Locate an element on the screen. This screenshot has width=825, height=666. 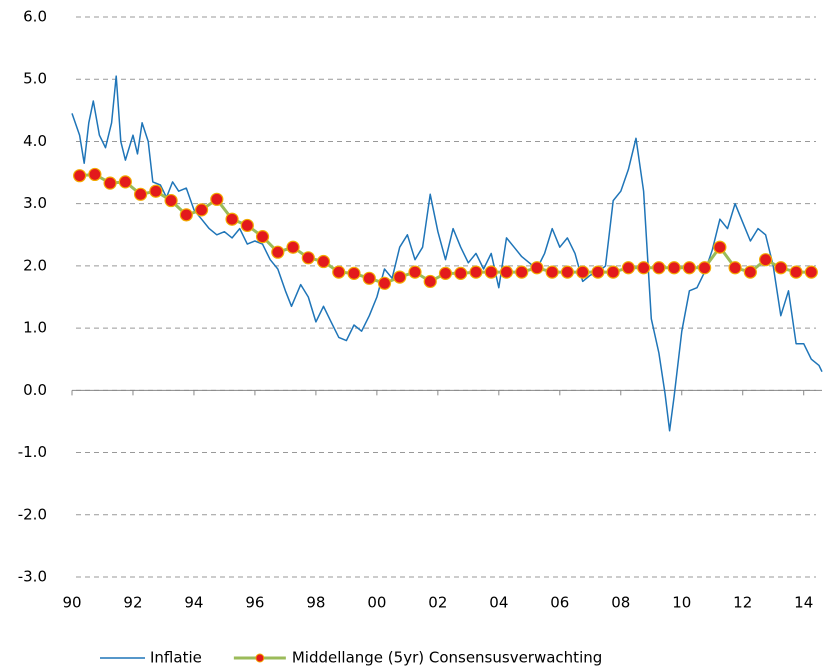
x-tick-label: 04 is located at coordinates (498, 603).